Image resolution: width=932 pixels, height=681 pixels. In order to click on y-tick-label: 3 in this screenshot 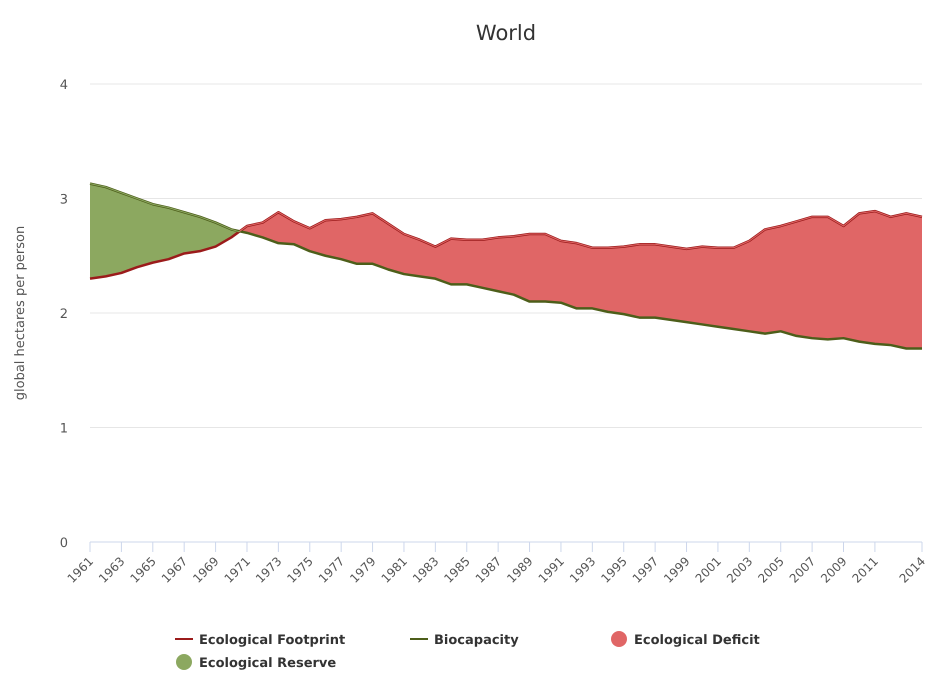, I will do `click(64, 200)`.